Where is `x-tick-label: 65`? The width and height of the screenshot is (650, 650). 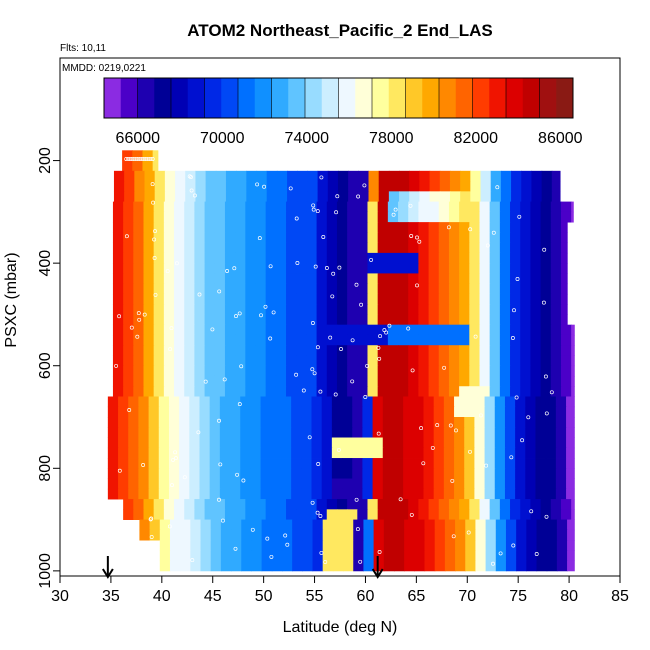 x-tick-label: 65 is located at coordinates (416, 596).